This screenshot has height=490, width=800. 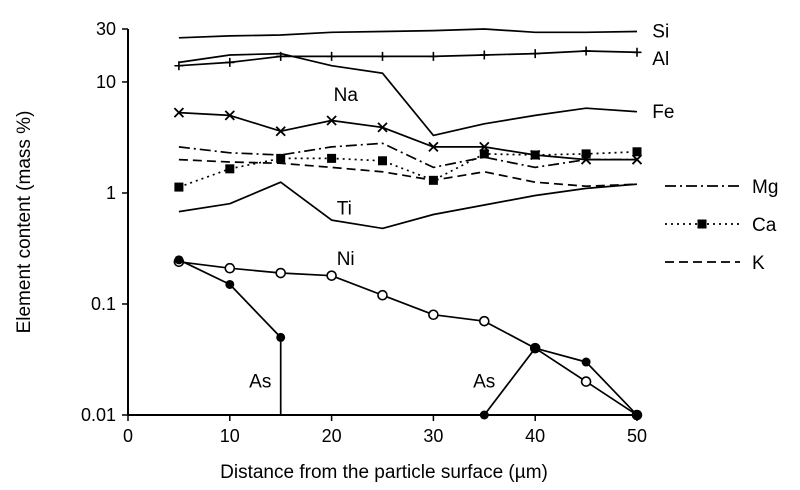 I want to click on series-line-mg, so click(x=407, y=155).